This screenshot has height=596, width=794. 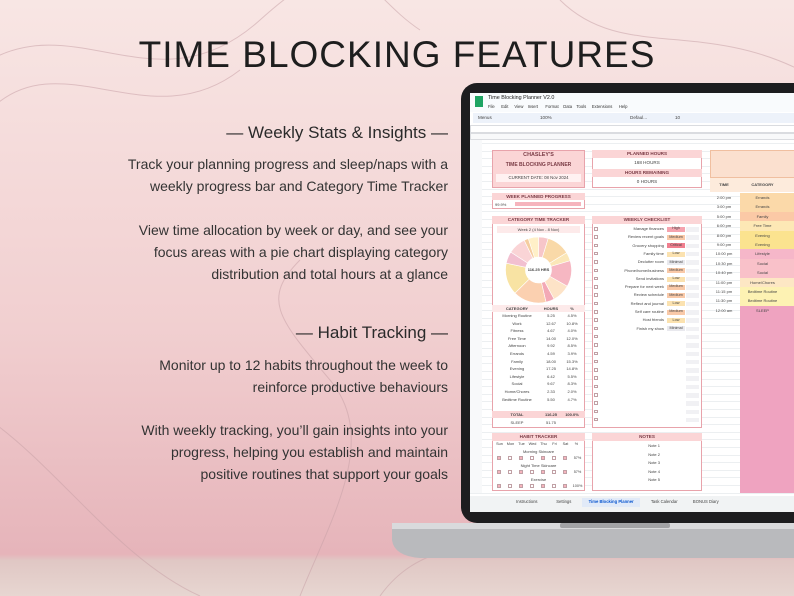 What do you see at coordinates (538, 308) in the screenshot?
I see `tracker-cols-bg` at bounding box center [538, 308].